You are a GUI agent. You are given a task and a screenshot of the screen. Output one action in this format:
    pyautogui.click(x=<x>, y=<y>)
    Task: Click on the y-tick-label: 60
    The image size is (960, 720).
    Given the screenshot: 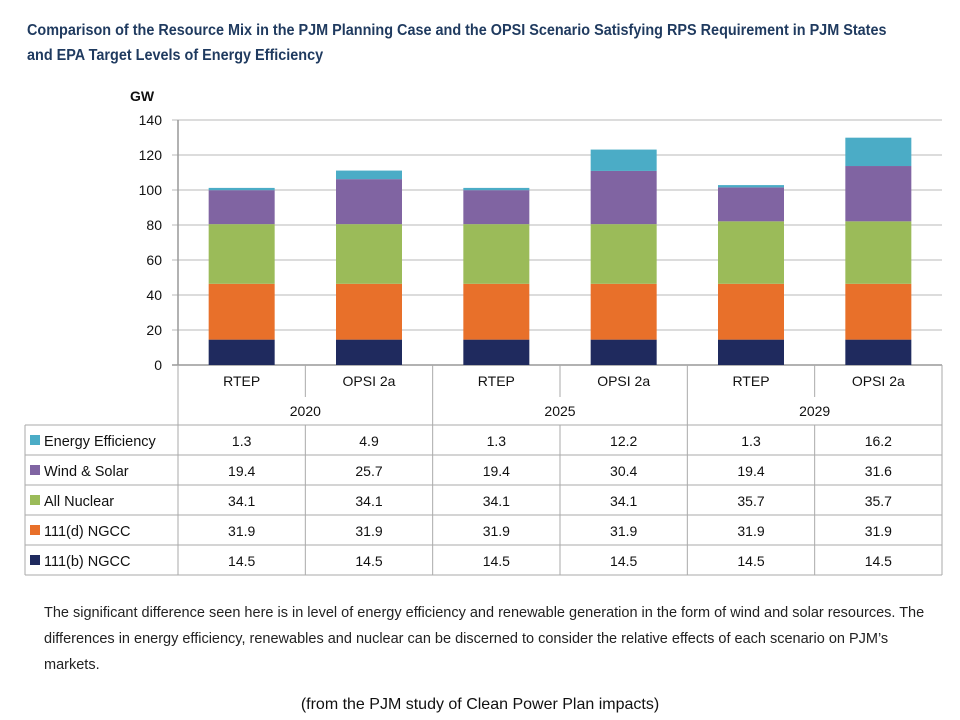 What is the action you would take?
    pyautogui.click(x=154, y=260)
    